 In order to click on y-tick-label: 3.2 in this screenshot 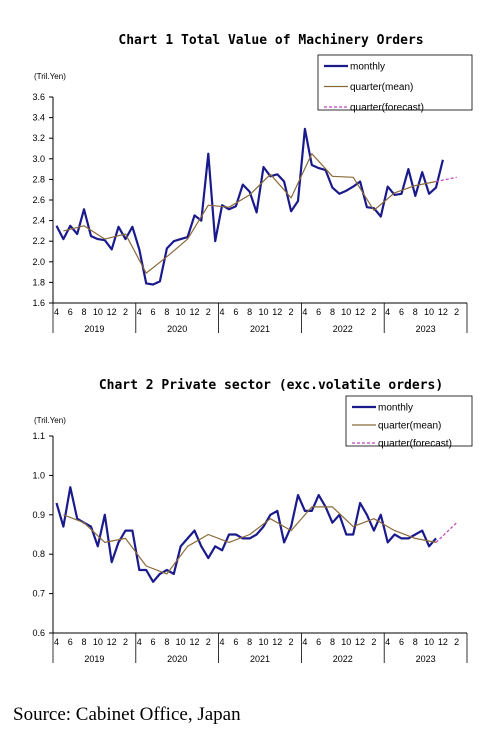, I will do `click(38, 138)`.